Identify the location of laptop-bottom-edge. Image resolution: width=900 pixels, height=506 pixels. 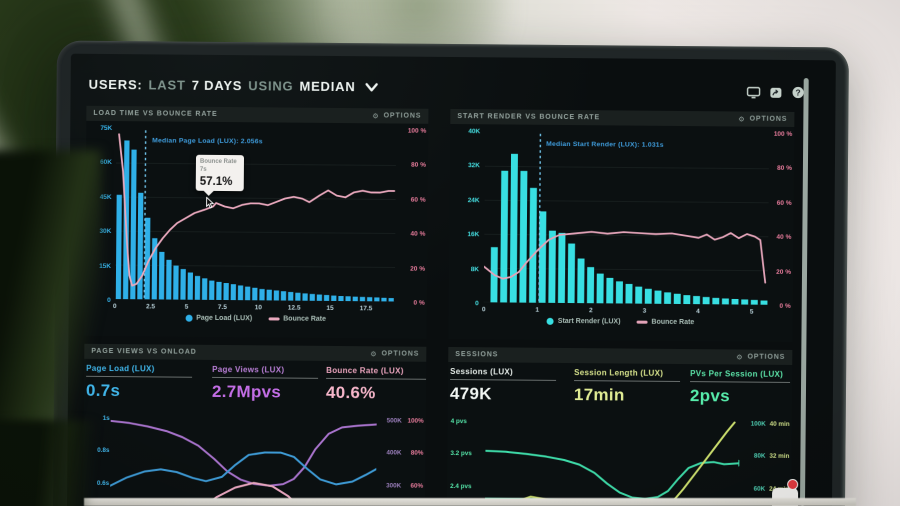
(470, 502).